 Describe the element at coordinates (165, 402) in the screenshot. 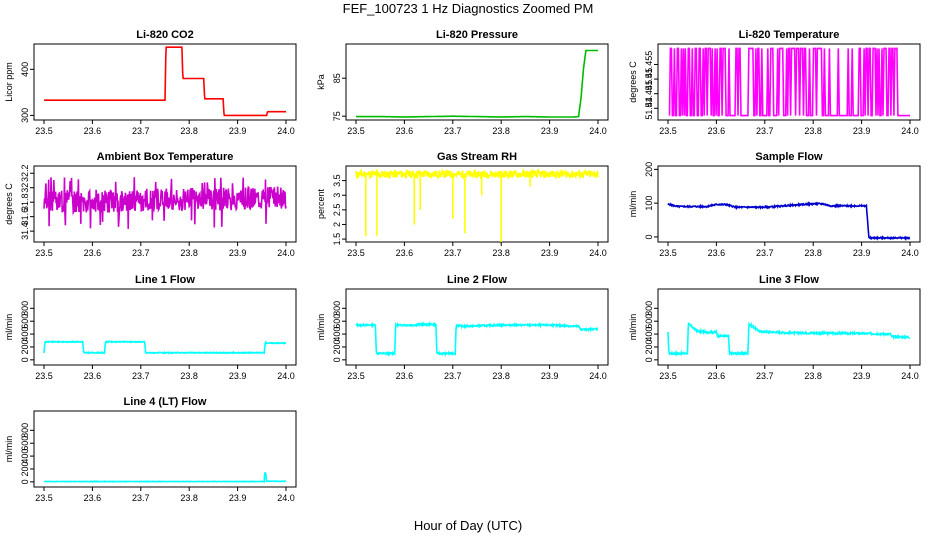

I see `panel-title: Line 4 (LT) Flow` at that location.